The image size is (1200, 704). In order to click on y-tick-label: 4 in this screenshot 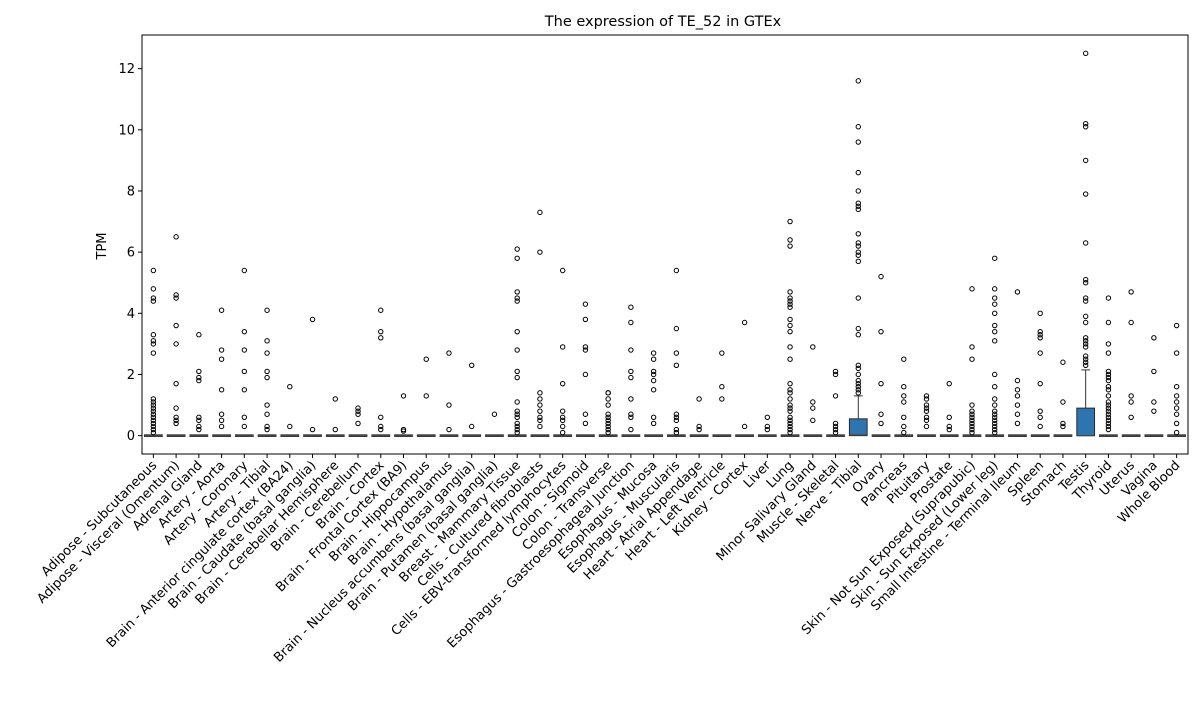, I will do `click(131, 314)`.